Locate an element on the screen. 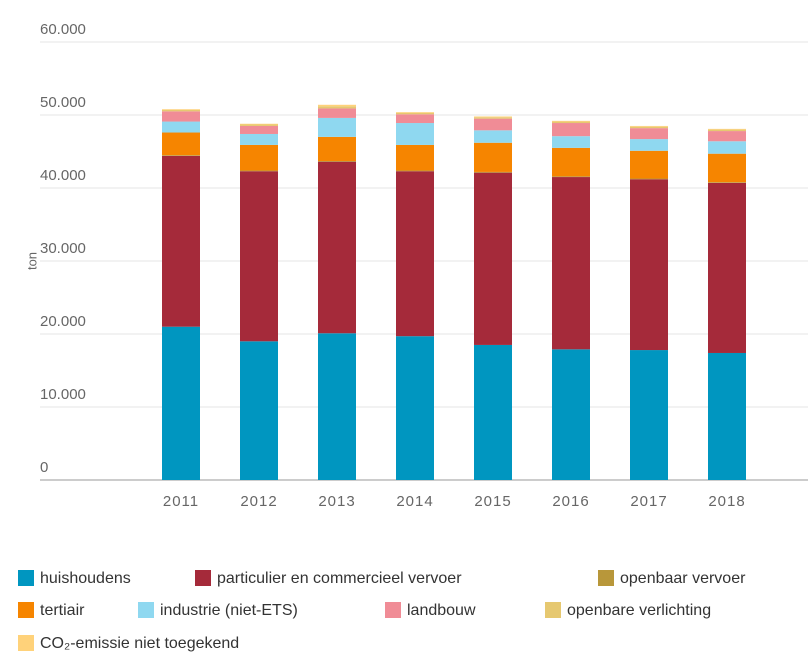  y-tick-label: 30.000 is located at coordinates (63, 248).